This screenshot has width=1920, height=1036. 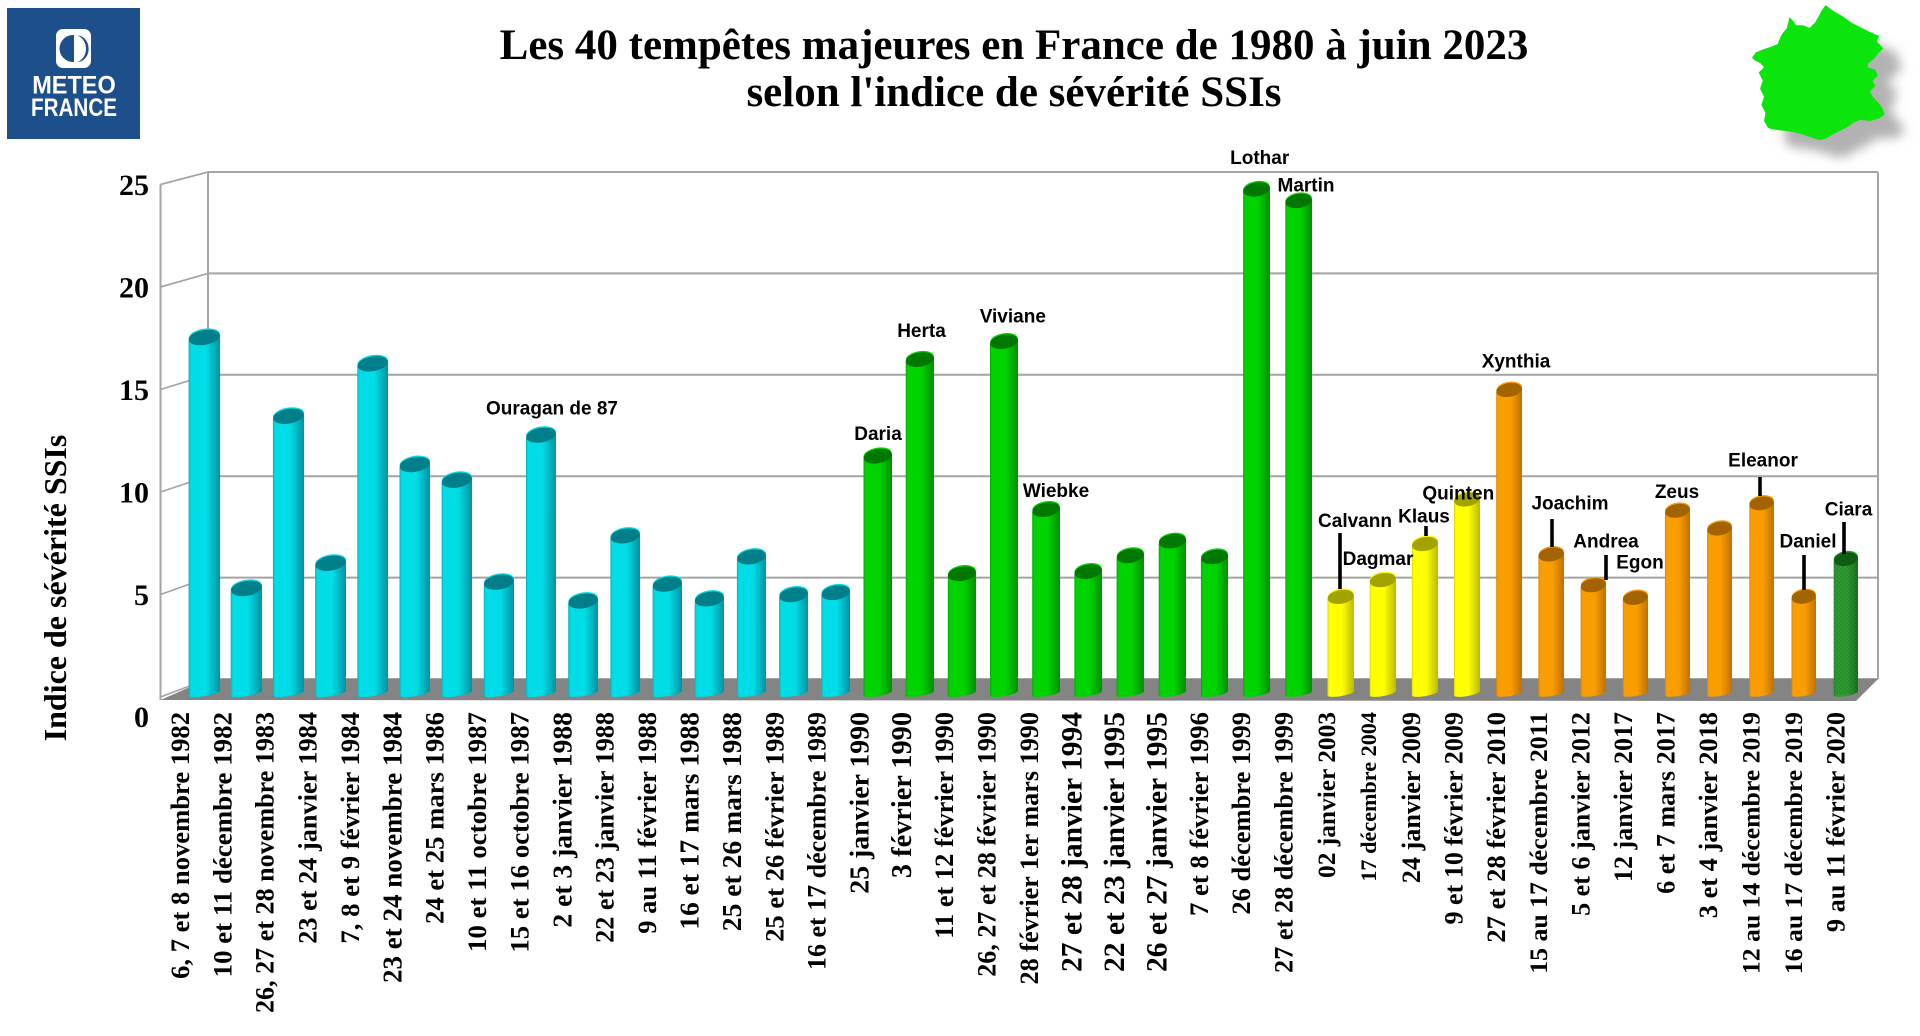 What do you see at coordinates (1708, 815) in the screenshot?
I see `svg-text: 3 et 4 janvier 2018` at bounding box center [1708, 815].